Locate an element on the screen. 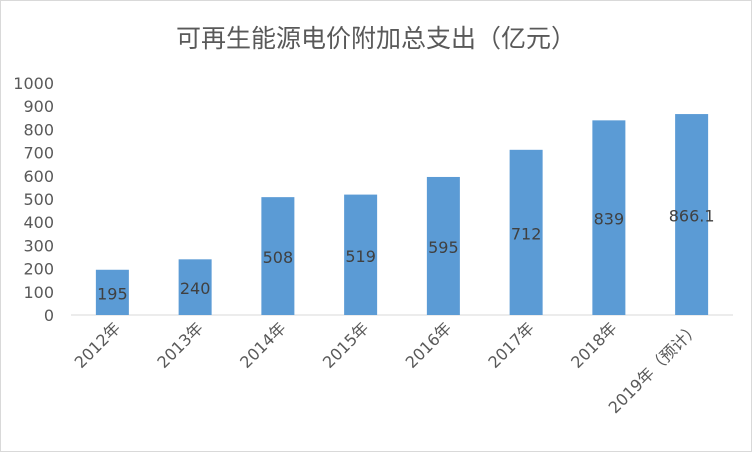 This screenshot has height=452, width=752. chart-title: 可再生能源电价附加总支出（亿元） is located at coordinates (375, 38).